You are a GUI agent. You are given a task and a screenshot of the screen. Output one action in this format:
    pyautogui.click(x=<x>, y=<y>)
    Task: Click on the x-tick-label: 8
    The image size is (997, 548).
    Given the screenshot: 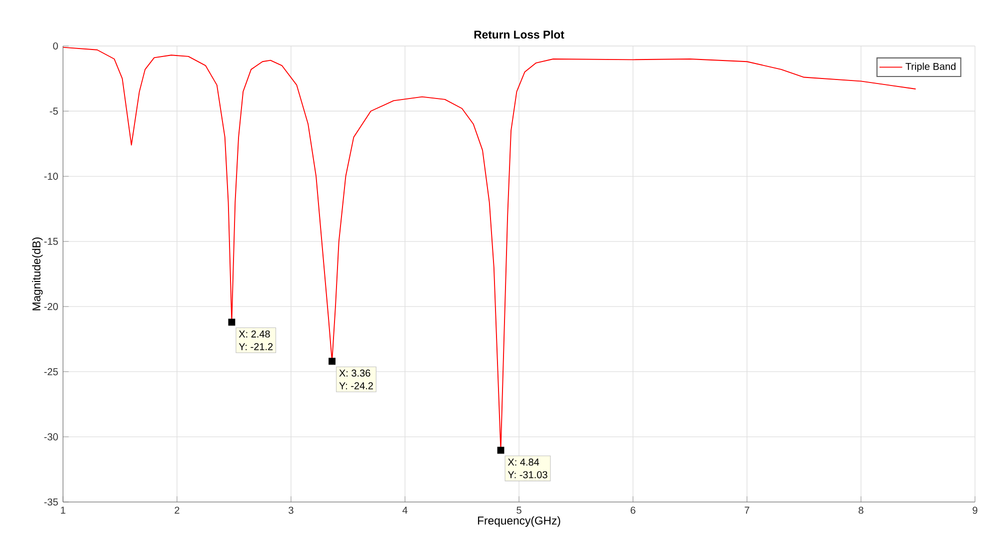 What is the action you would take?
    pyautogui.click(x=861, y=510)
    